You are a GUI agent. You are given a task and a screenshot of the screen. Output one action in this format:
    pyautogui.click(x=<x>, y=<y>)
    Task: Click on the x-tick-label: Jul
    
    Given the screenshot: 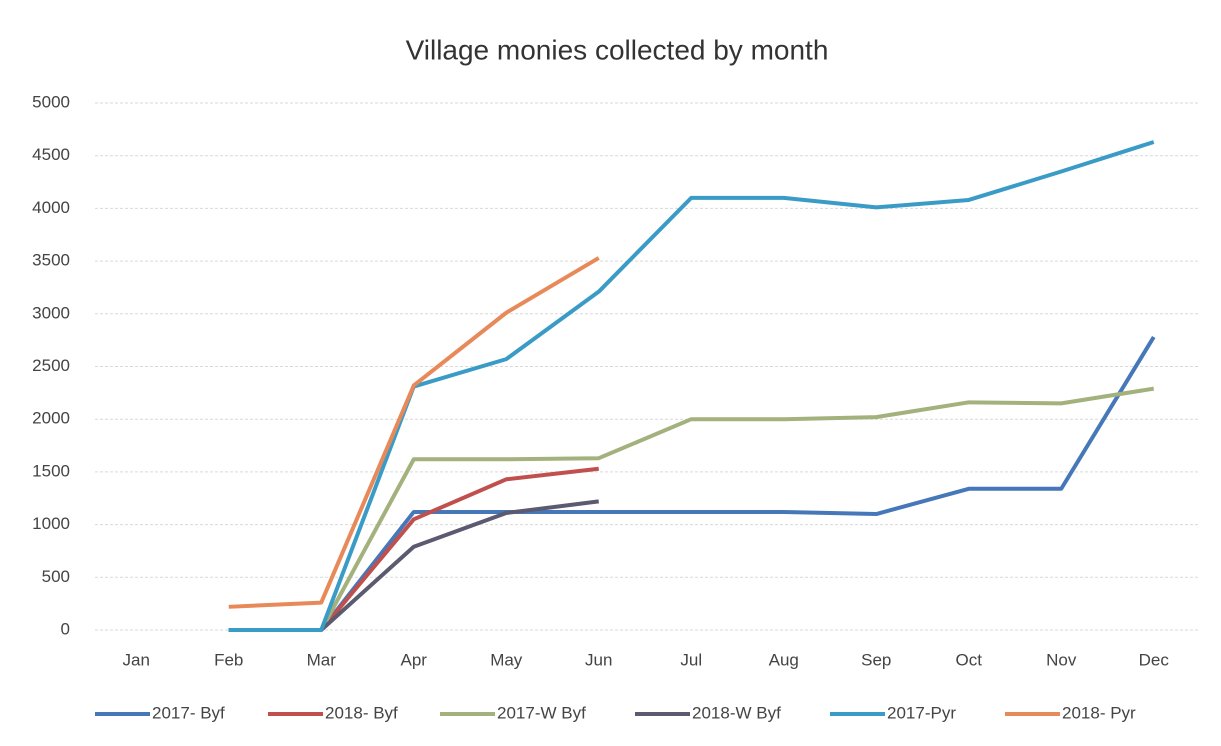 What is the action you would take?
    pyautogui.click(x=691, y=659)
    